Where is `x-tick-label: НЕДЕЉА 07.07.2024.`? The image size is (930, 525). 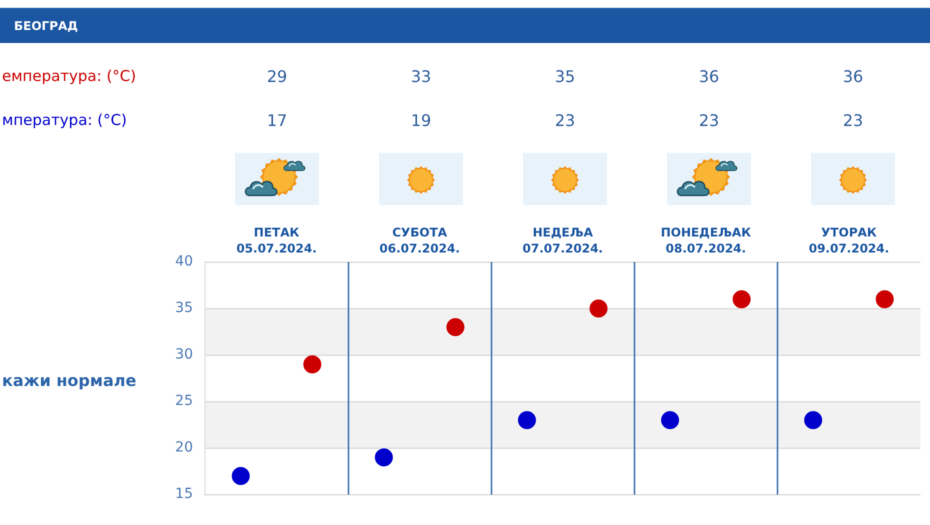 x-tick-label: НЕДЕЉА 07.07.2024. is located at coordinates (562, 241).